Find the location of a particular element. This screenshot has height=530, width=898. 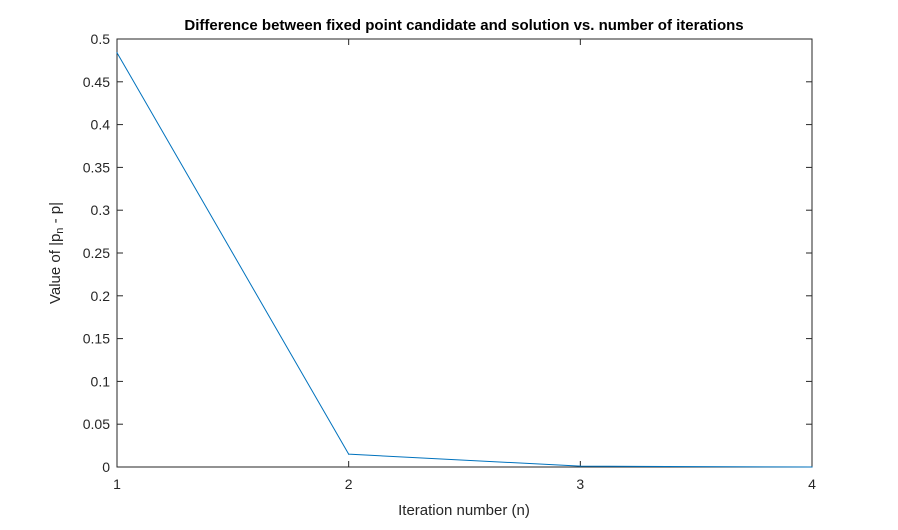

y-tick-label: 0.25 is located at coordinates (96, 253).